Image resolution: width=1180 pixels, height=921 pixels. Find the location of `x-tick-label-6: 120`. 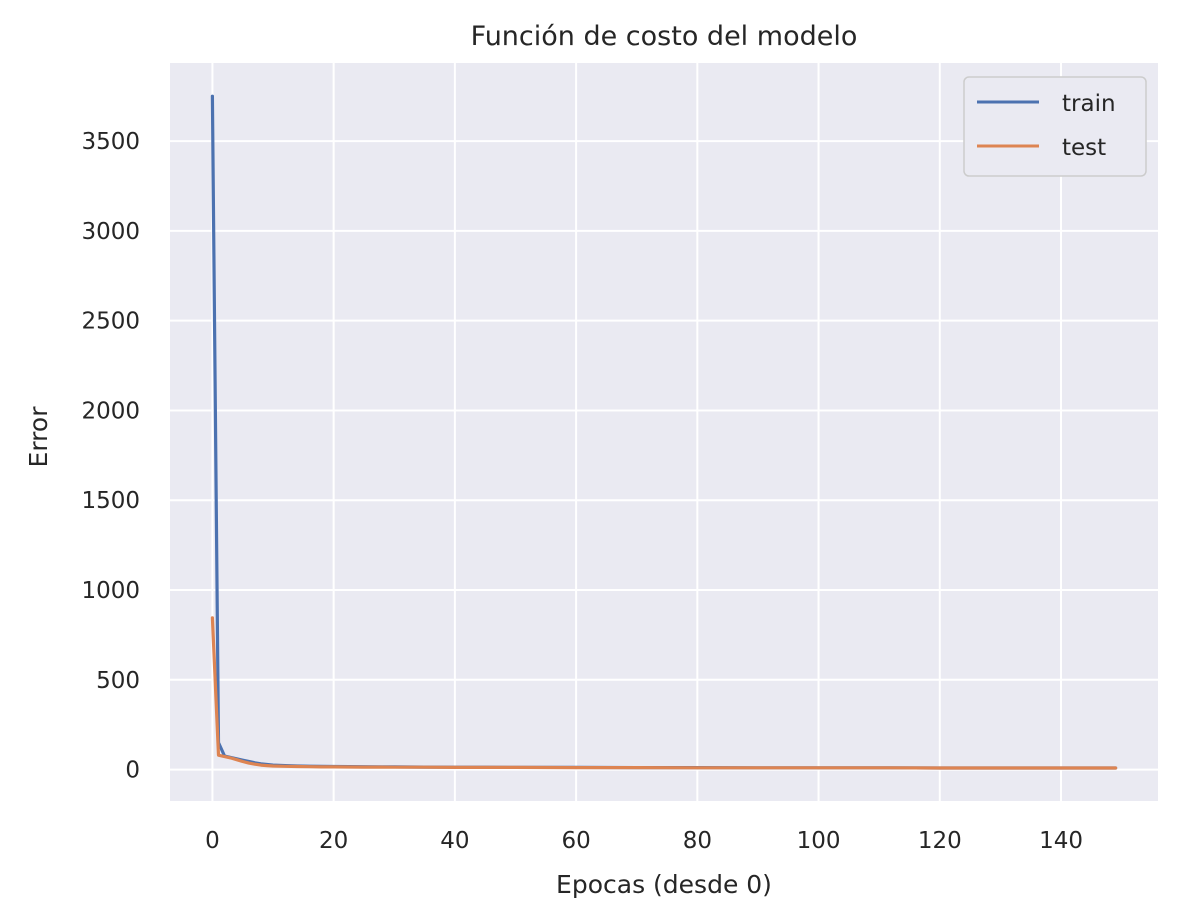

x-tick-label-6: 120 is located at coordinates (940, 841).